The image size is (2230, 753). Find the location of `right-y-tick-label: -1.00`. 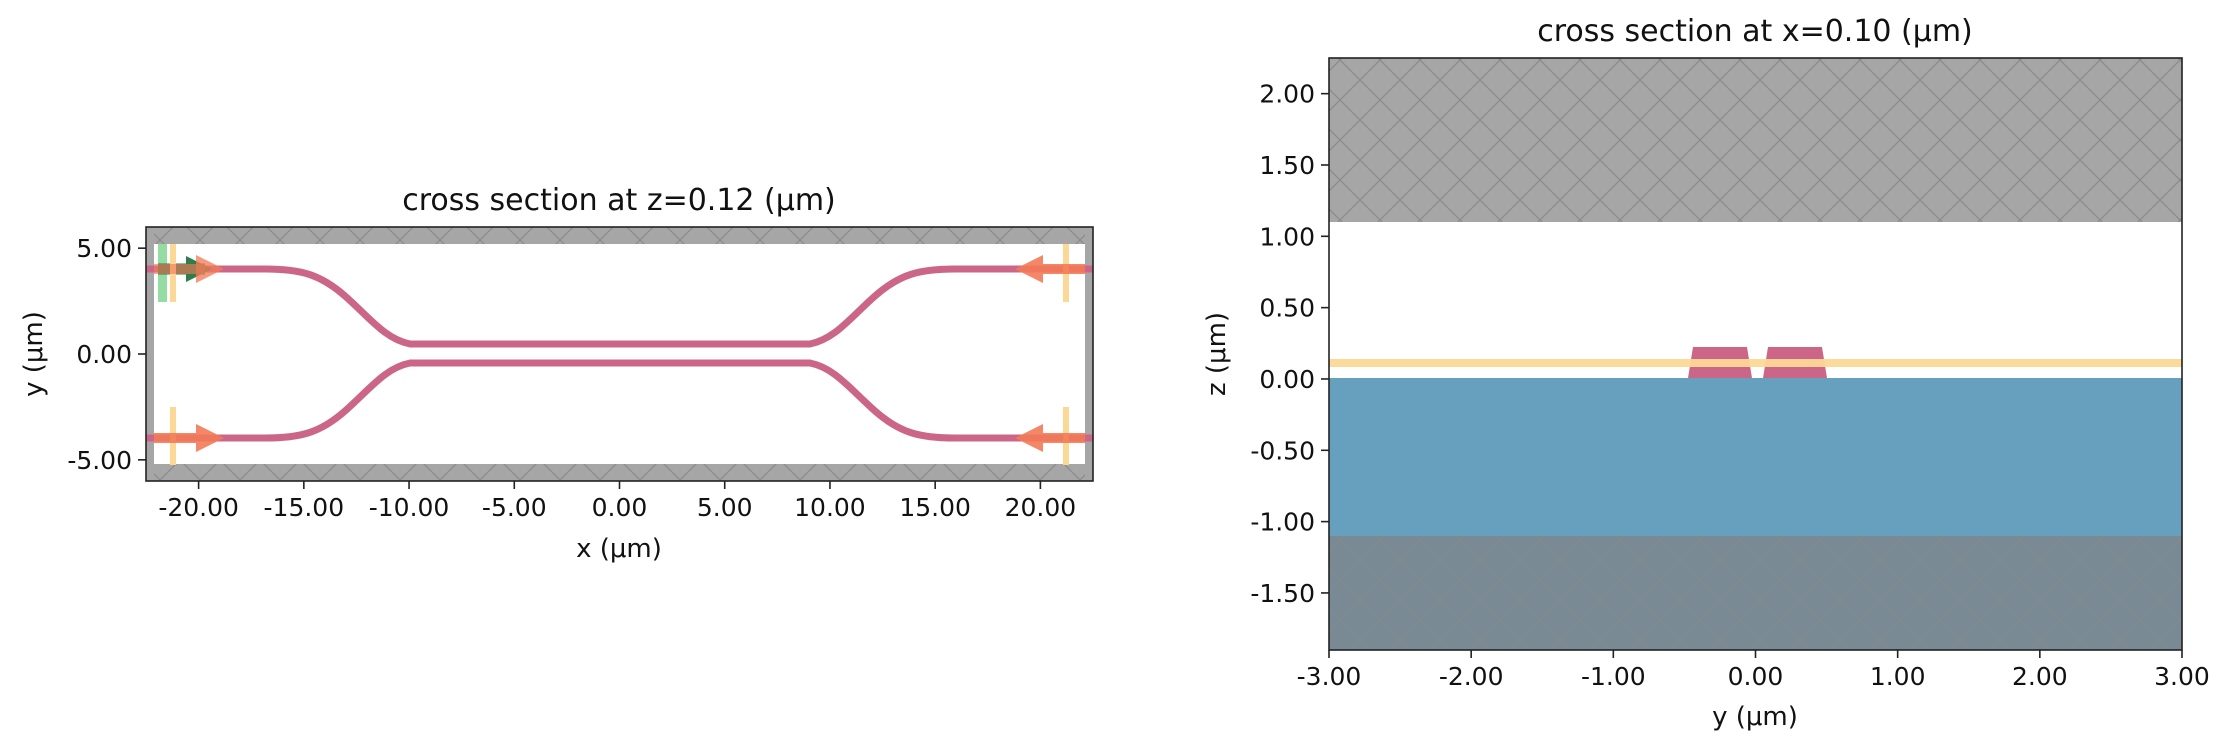

right-y-tick-label: -1.00 is located at coordinates (1282, 522).